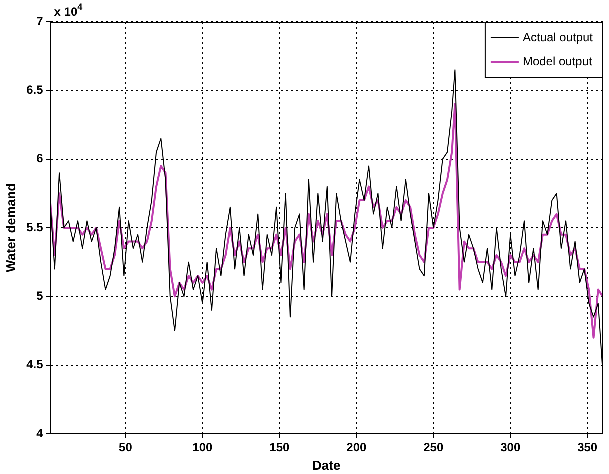 The height and width of the screenshot is (474, 609). Describe the element at coordinates (126, 447) in the screenshot. I see `x-tick-label: 50` at that location.